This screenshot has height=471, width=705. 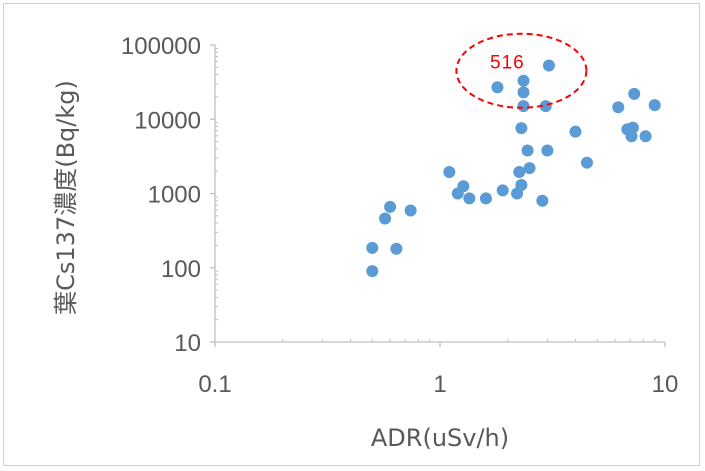 I want to click on y-axis-title: 葉Cs137濃度(Bq/kg), so click(x=66, y=197).